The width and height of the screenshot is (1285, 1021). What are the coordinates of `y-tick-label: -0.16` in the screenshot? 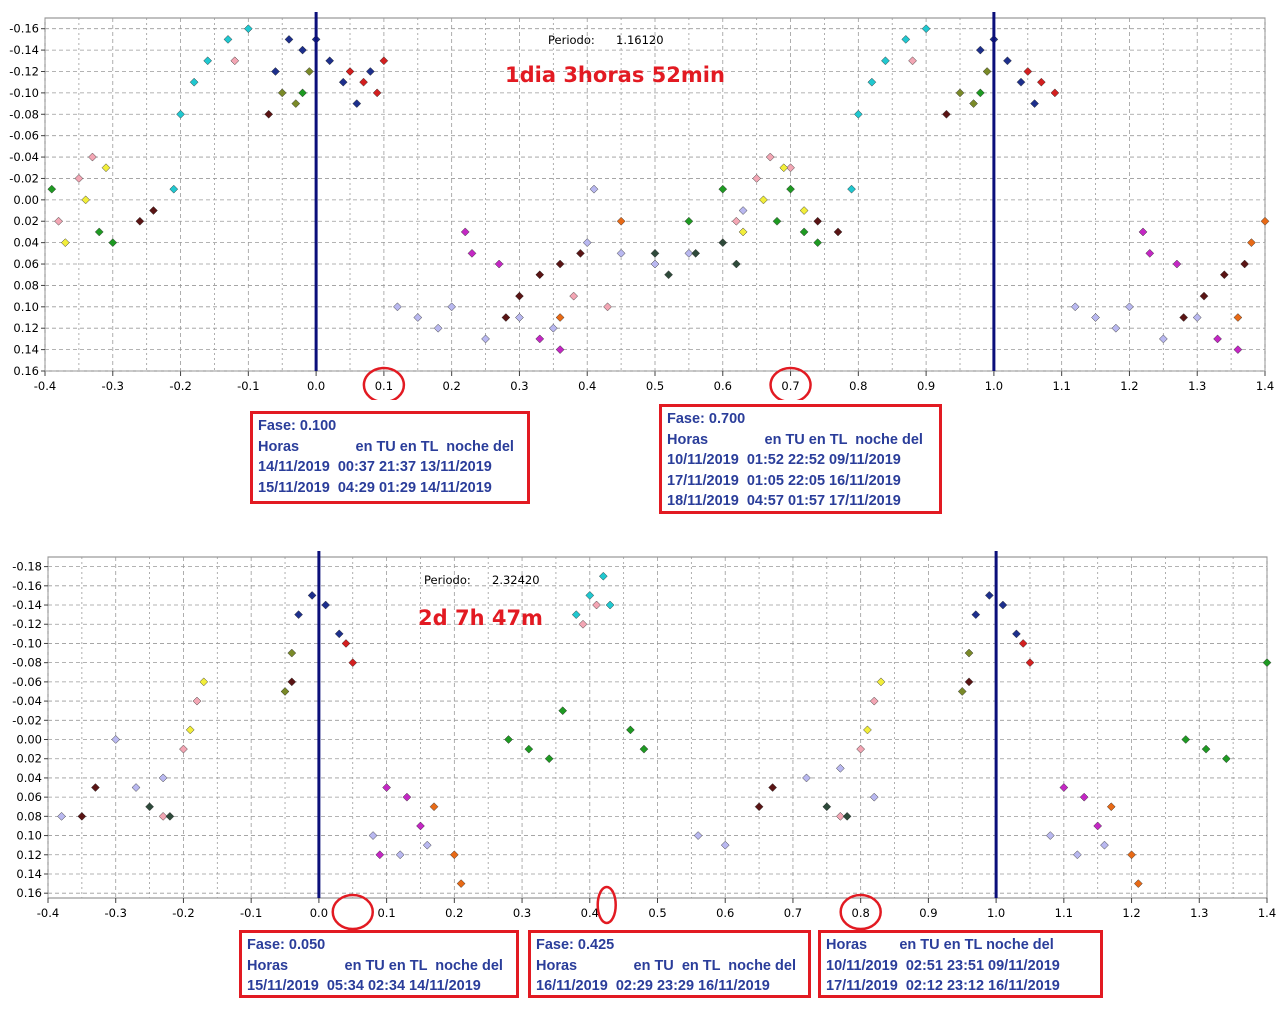 It's located at (27, 586).